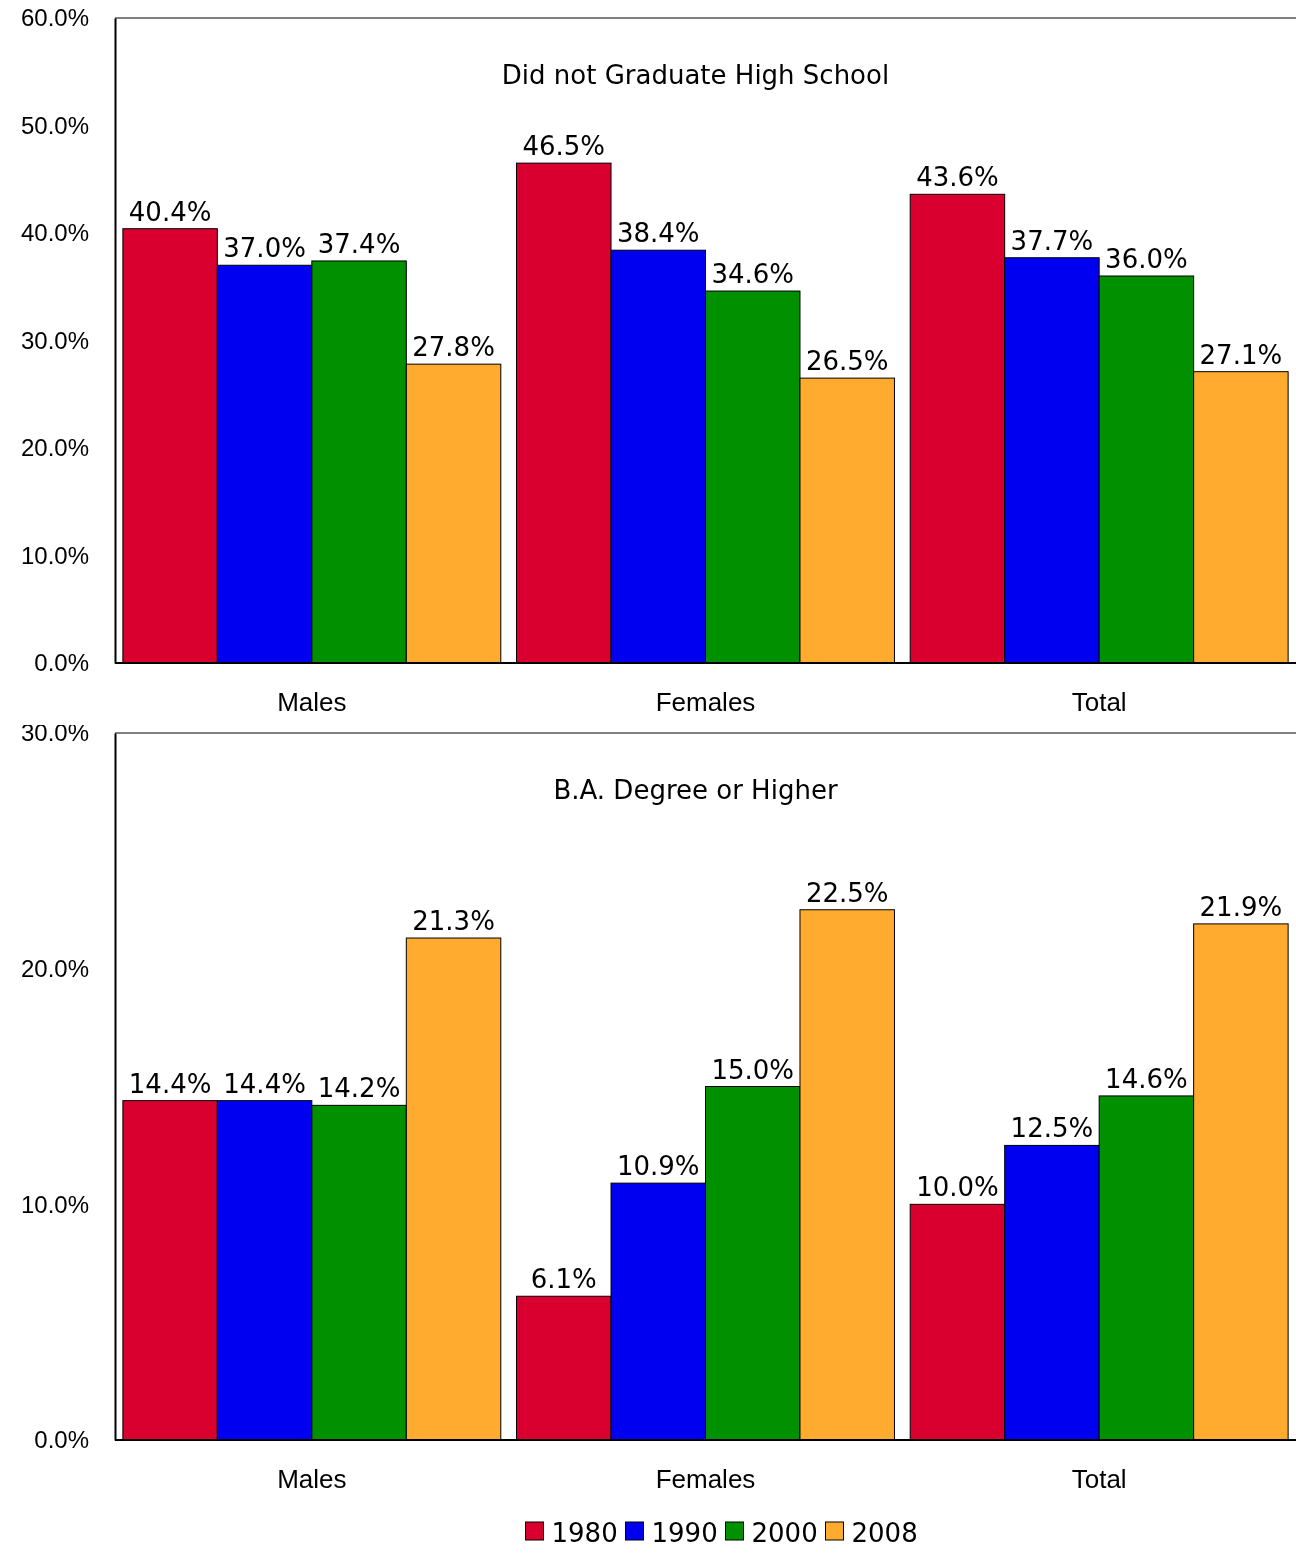 Image resolution: width=1296 pixels, height=1558 pixels. Describe the element at coordinates (453, 347) in the screenshot. I see `data-label: 27.8%` at that location.